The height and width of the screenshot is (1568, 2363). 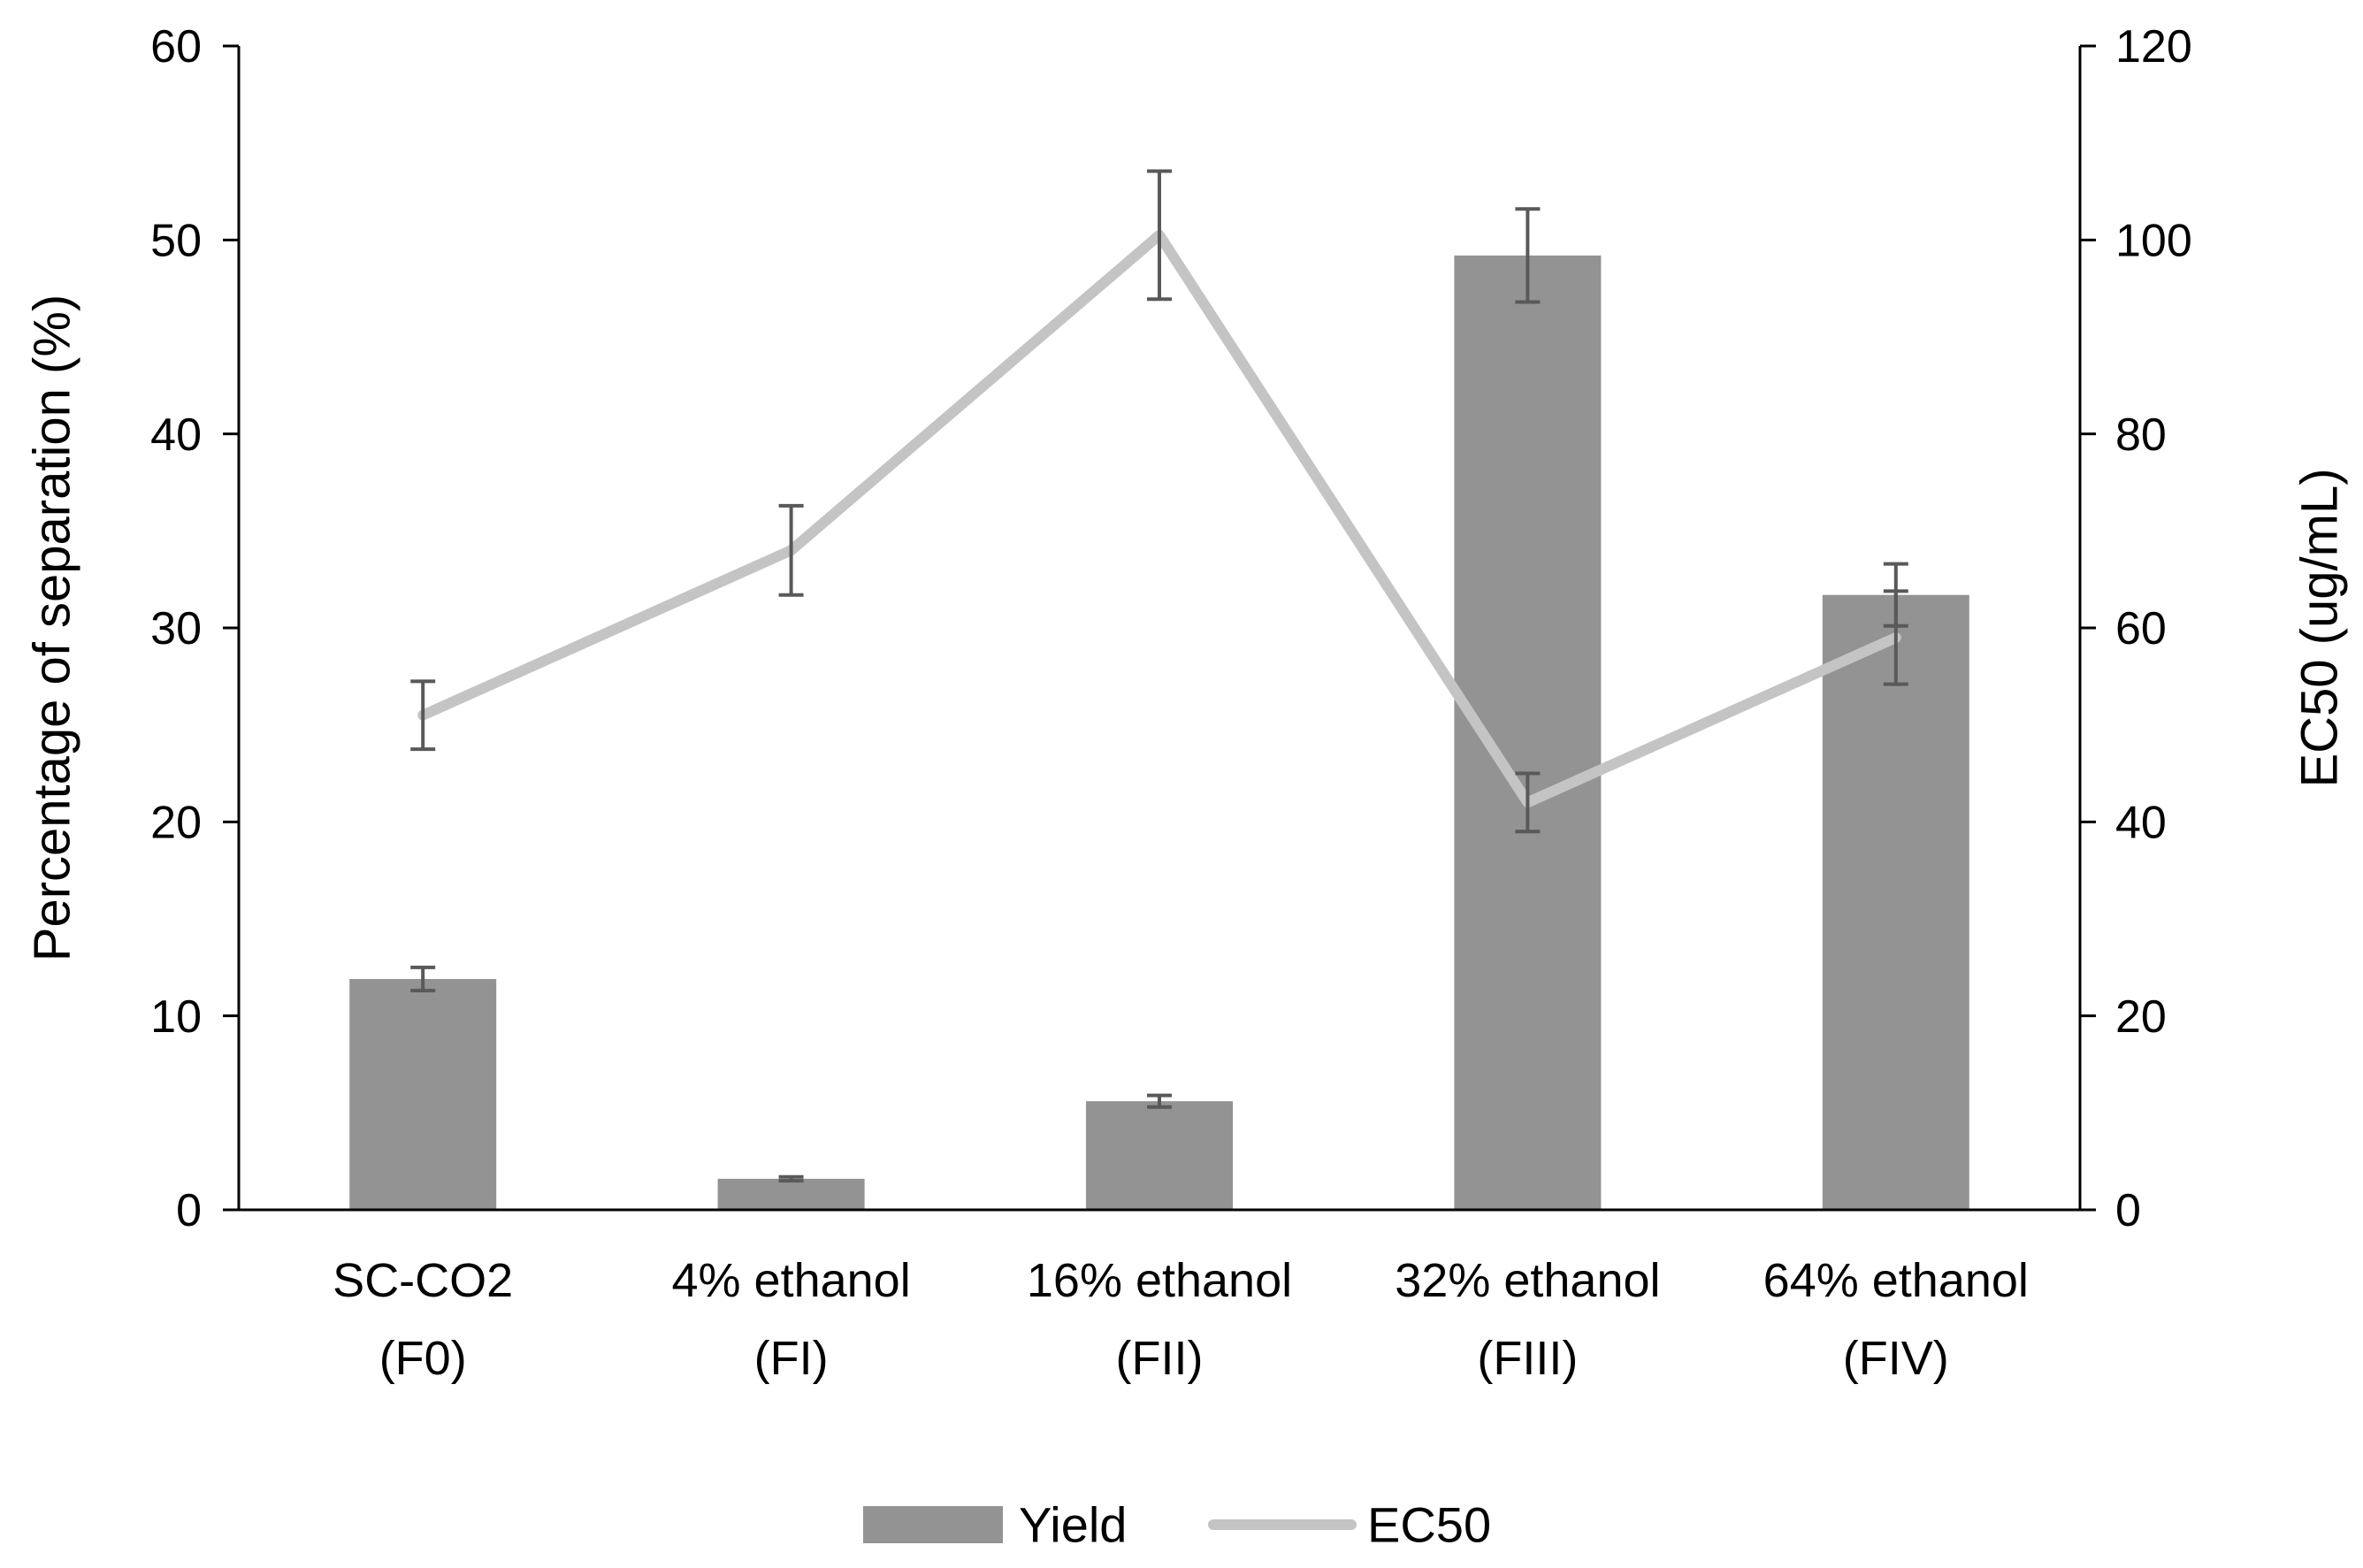 What do you see at coordinates (2153, 47) in the screenshot?
I see `y-right-tick-label-6: 120` at bounding box center [2153, 47].